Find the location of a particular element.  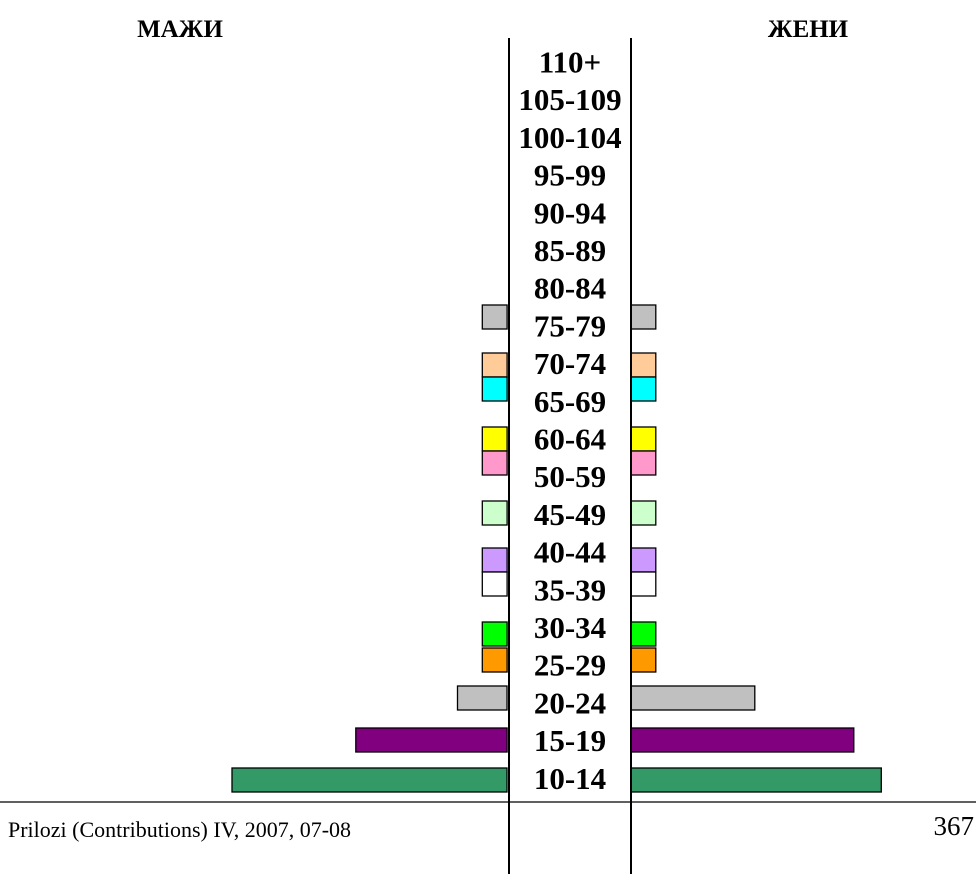

age-label-90-94: 90-94 is located at coordinates (570, 212).